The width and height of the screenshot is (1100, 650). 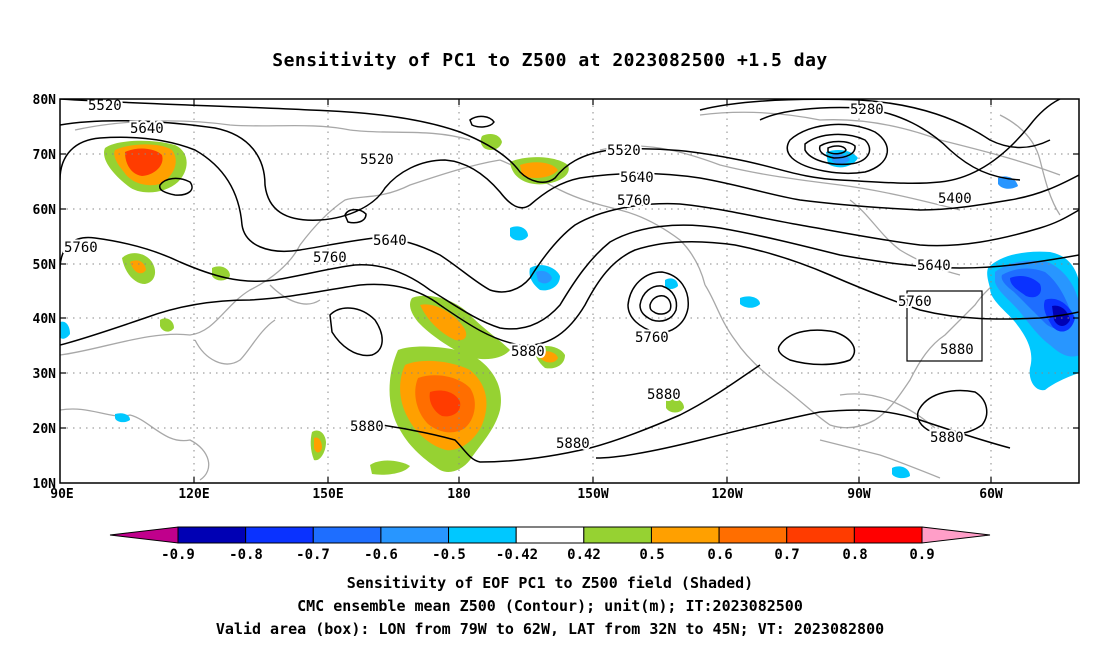 What do you see at coordinates (991, 494) in the screenshot?
I see `lon-label: 60W` at bounding box center [991, 494].